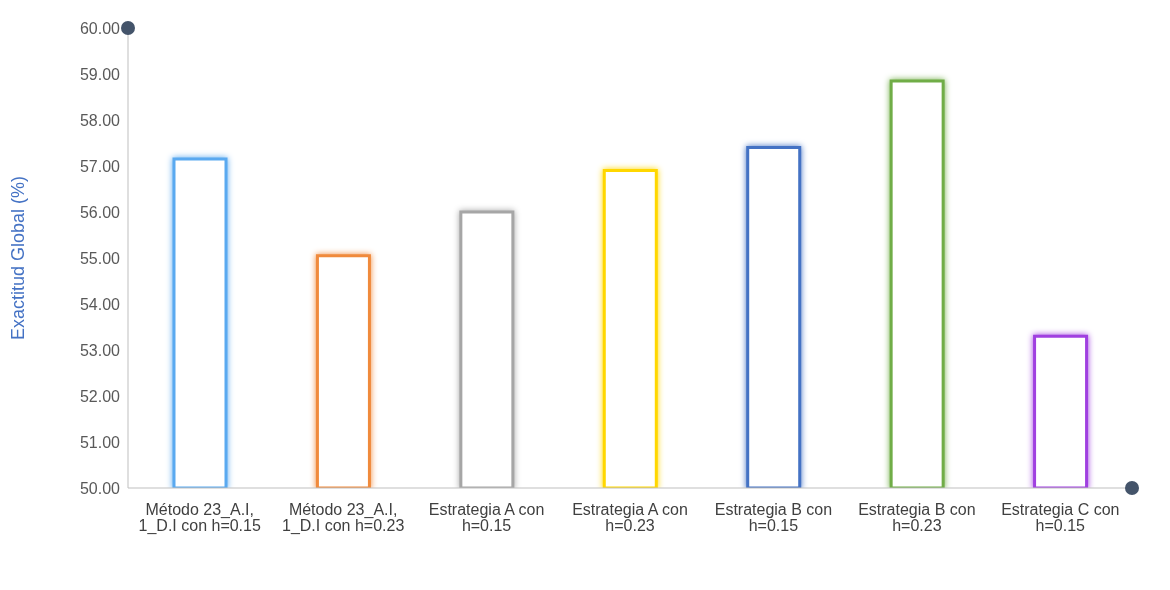  I want to click on y-tick-label: 56.00, so click(100, 212).